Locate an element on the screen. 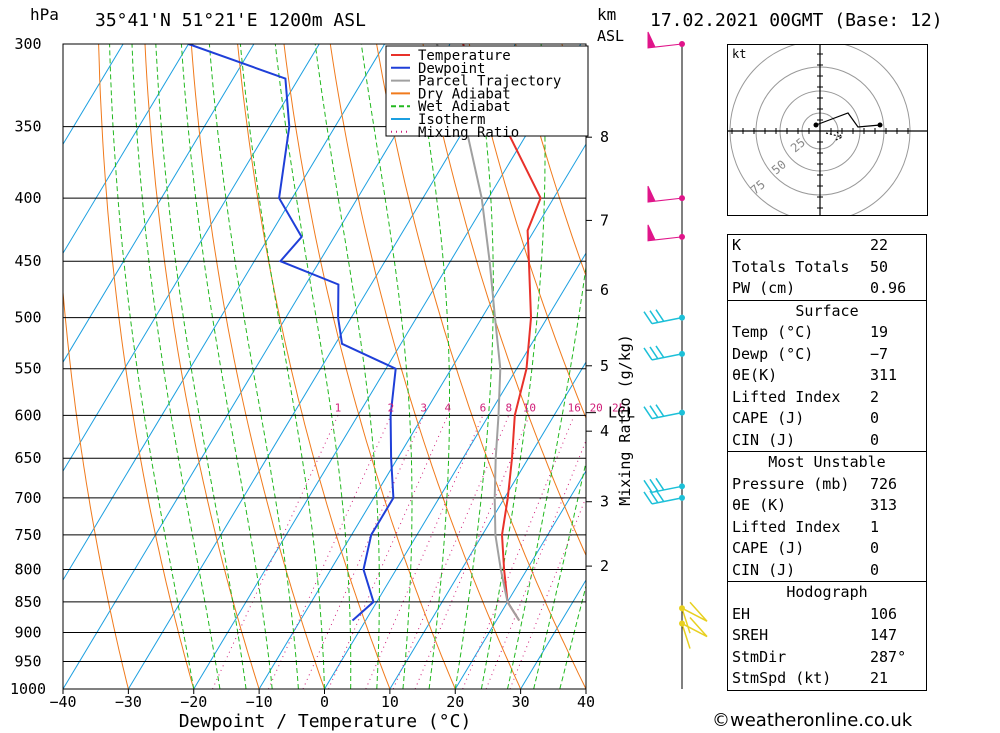  general-indices: K 22 Totals Totals 50 PW (cm) 0.96 is located at coordinates (827, 267).